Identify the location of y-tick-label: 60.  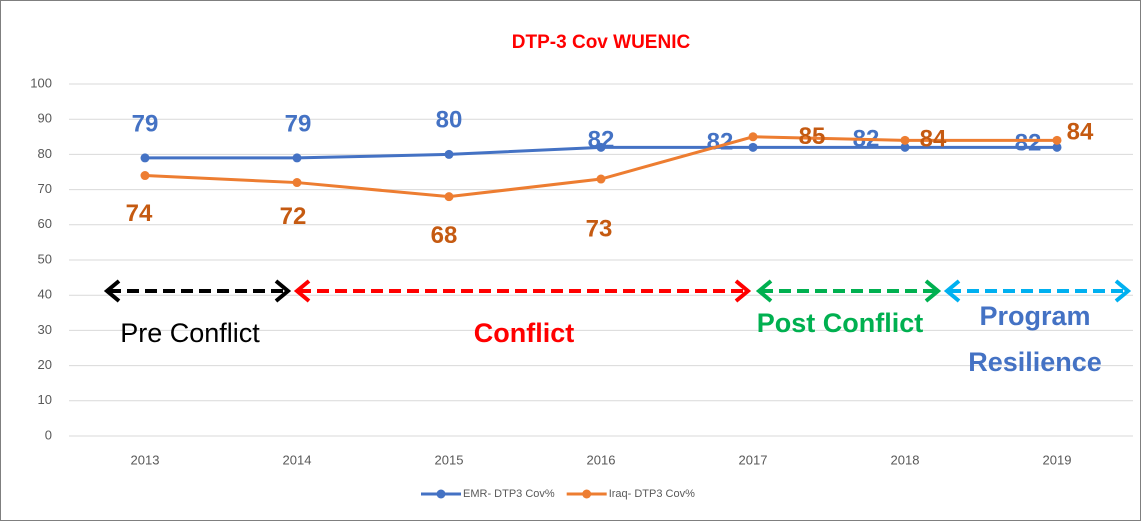
(45, 223).